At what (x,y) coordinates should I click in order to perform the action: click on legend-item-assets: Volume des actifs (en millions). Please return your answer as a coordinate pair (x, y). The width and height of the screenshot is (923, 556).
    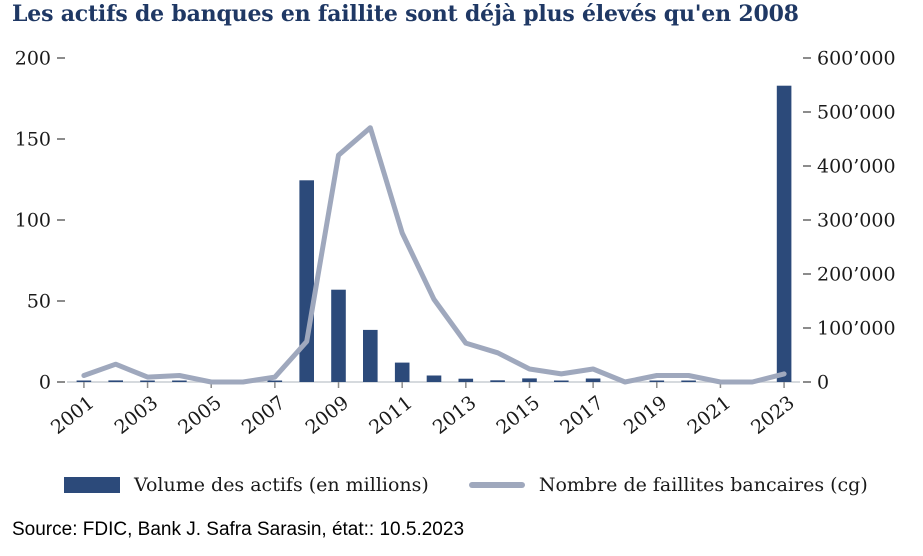
    Looking at the image, I should click on (246, 485).